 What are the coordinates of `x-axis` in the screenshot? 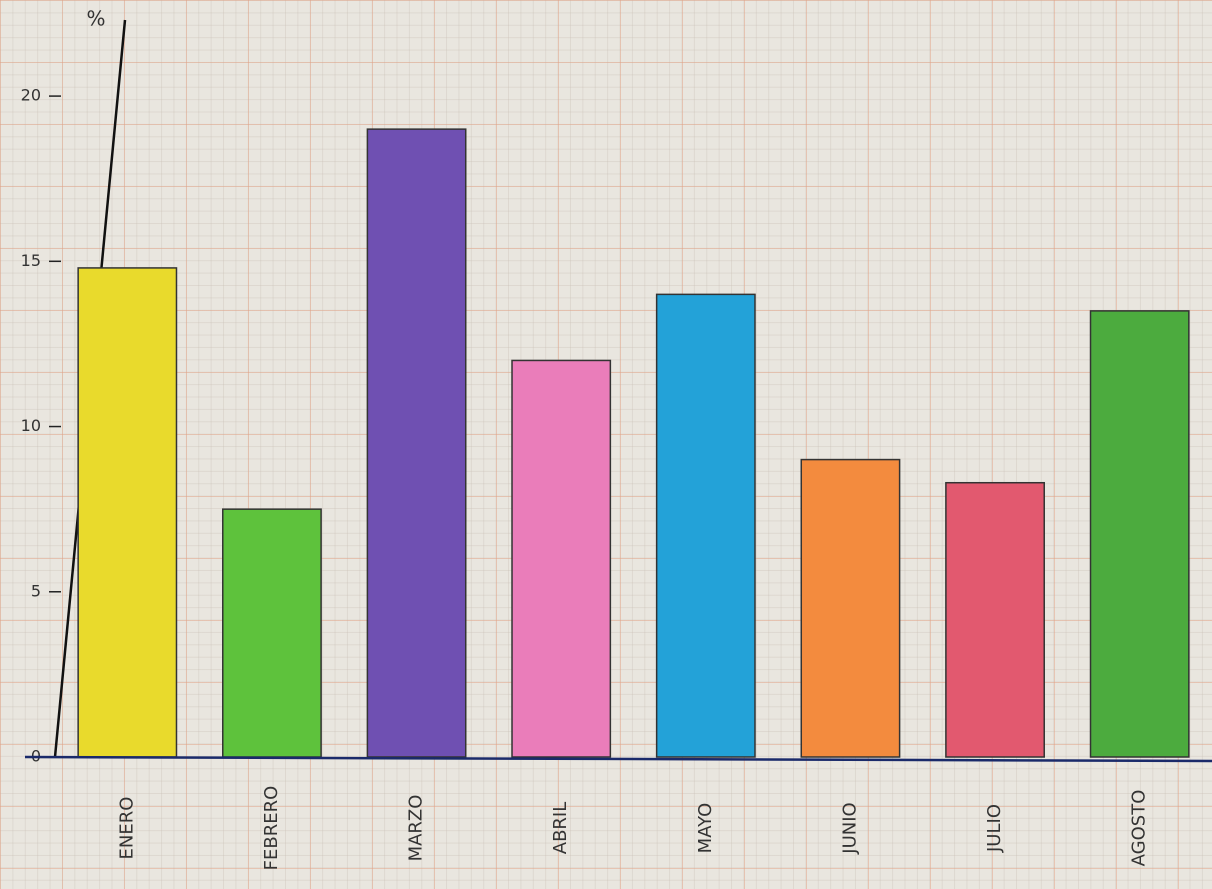 It's located at (618, 759).